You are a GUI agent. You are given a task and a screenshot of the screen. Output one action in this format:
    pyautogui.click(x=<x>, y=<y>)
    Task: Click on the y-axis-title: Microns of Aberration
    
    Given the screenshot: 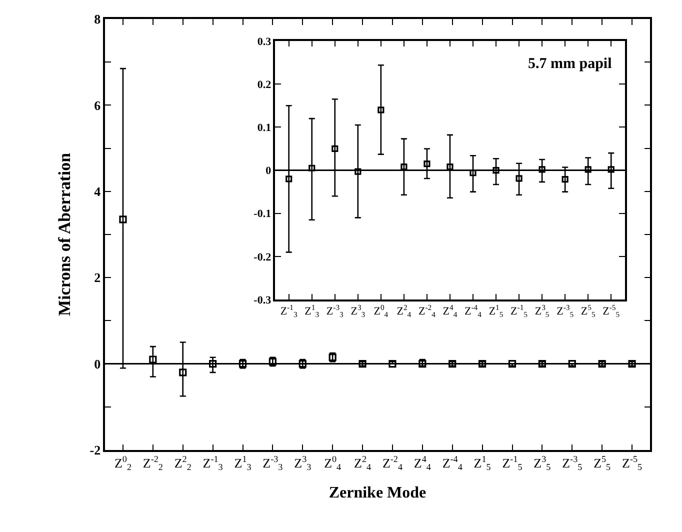 What is the action you would take?
    pyautogui.click(x=64, y=234)
    